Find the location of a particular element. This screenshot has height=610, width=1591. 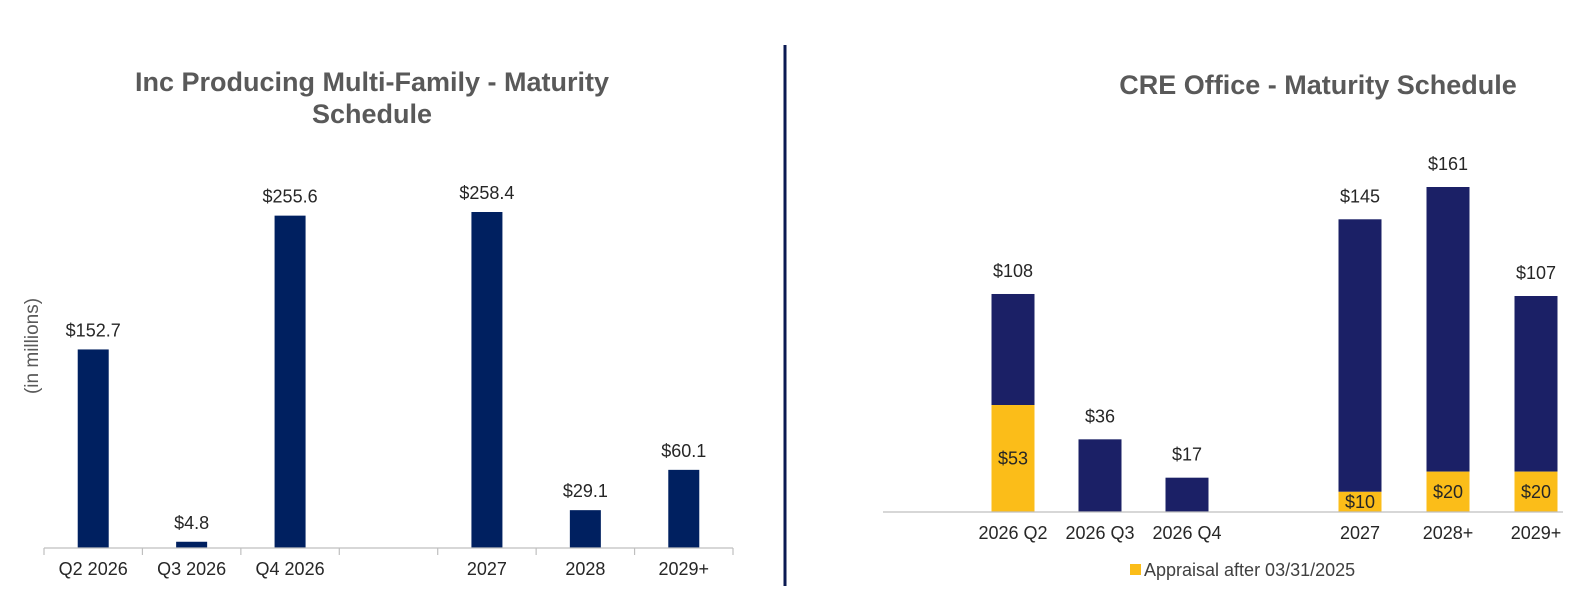

cre-office-x-tick-label: 2028+ is located at coordinates (1448, 533).